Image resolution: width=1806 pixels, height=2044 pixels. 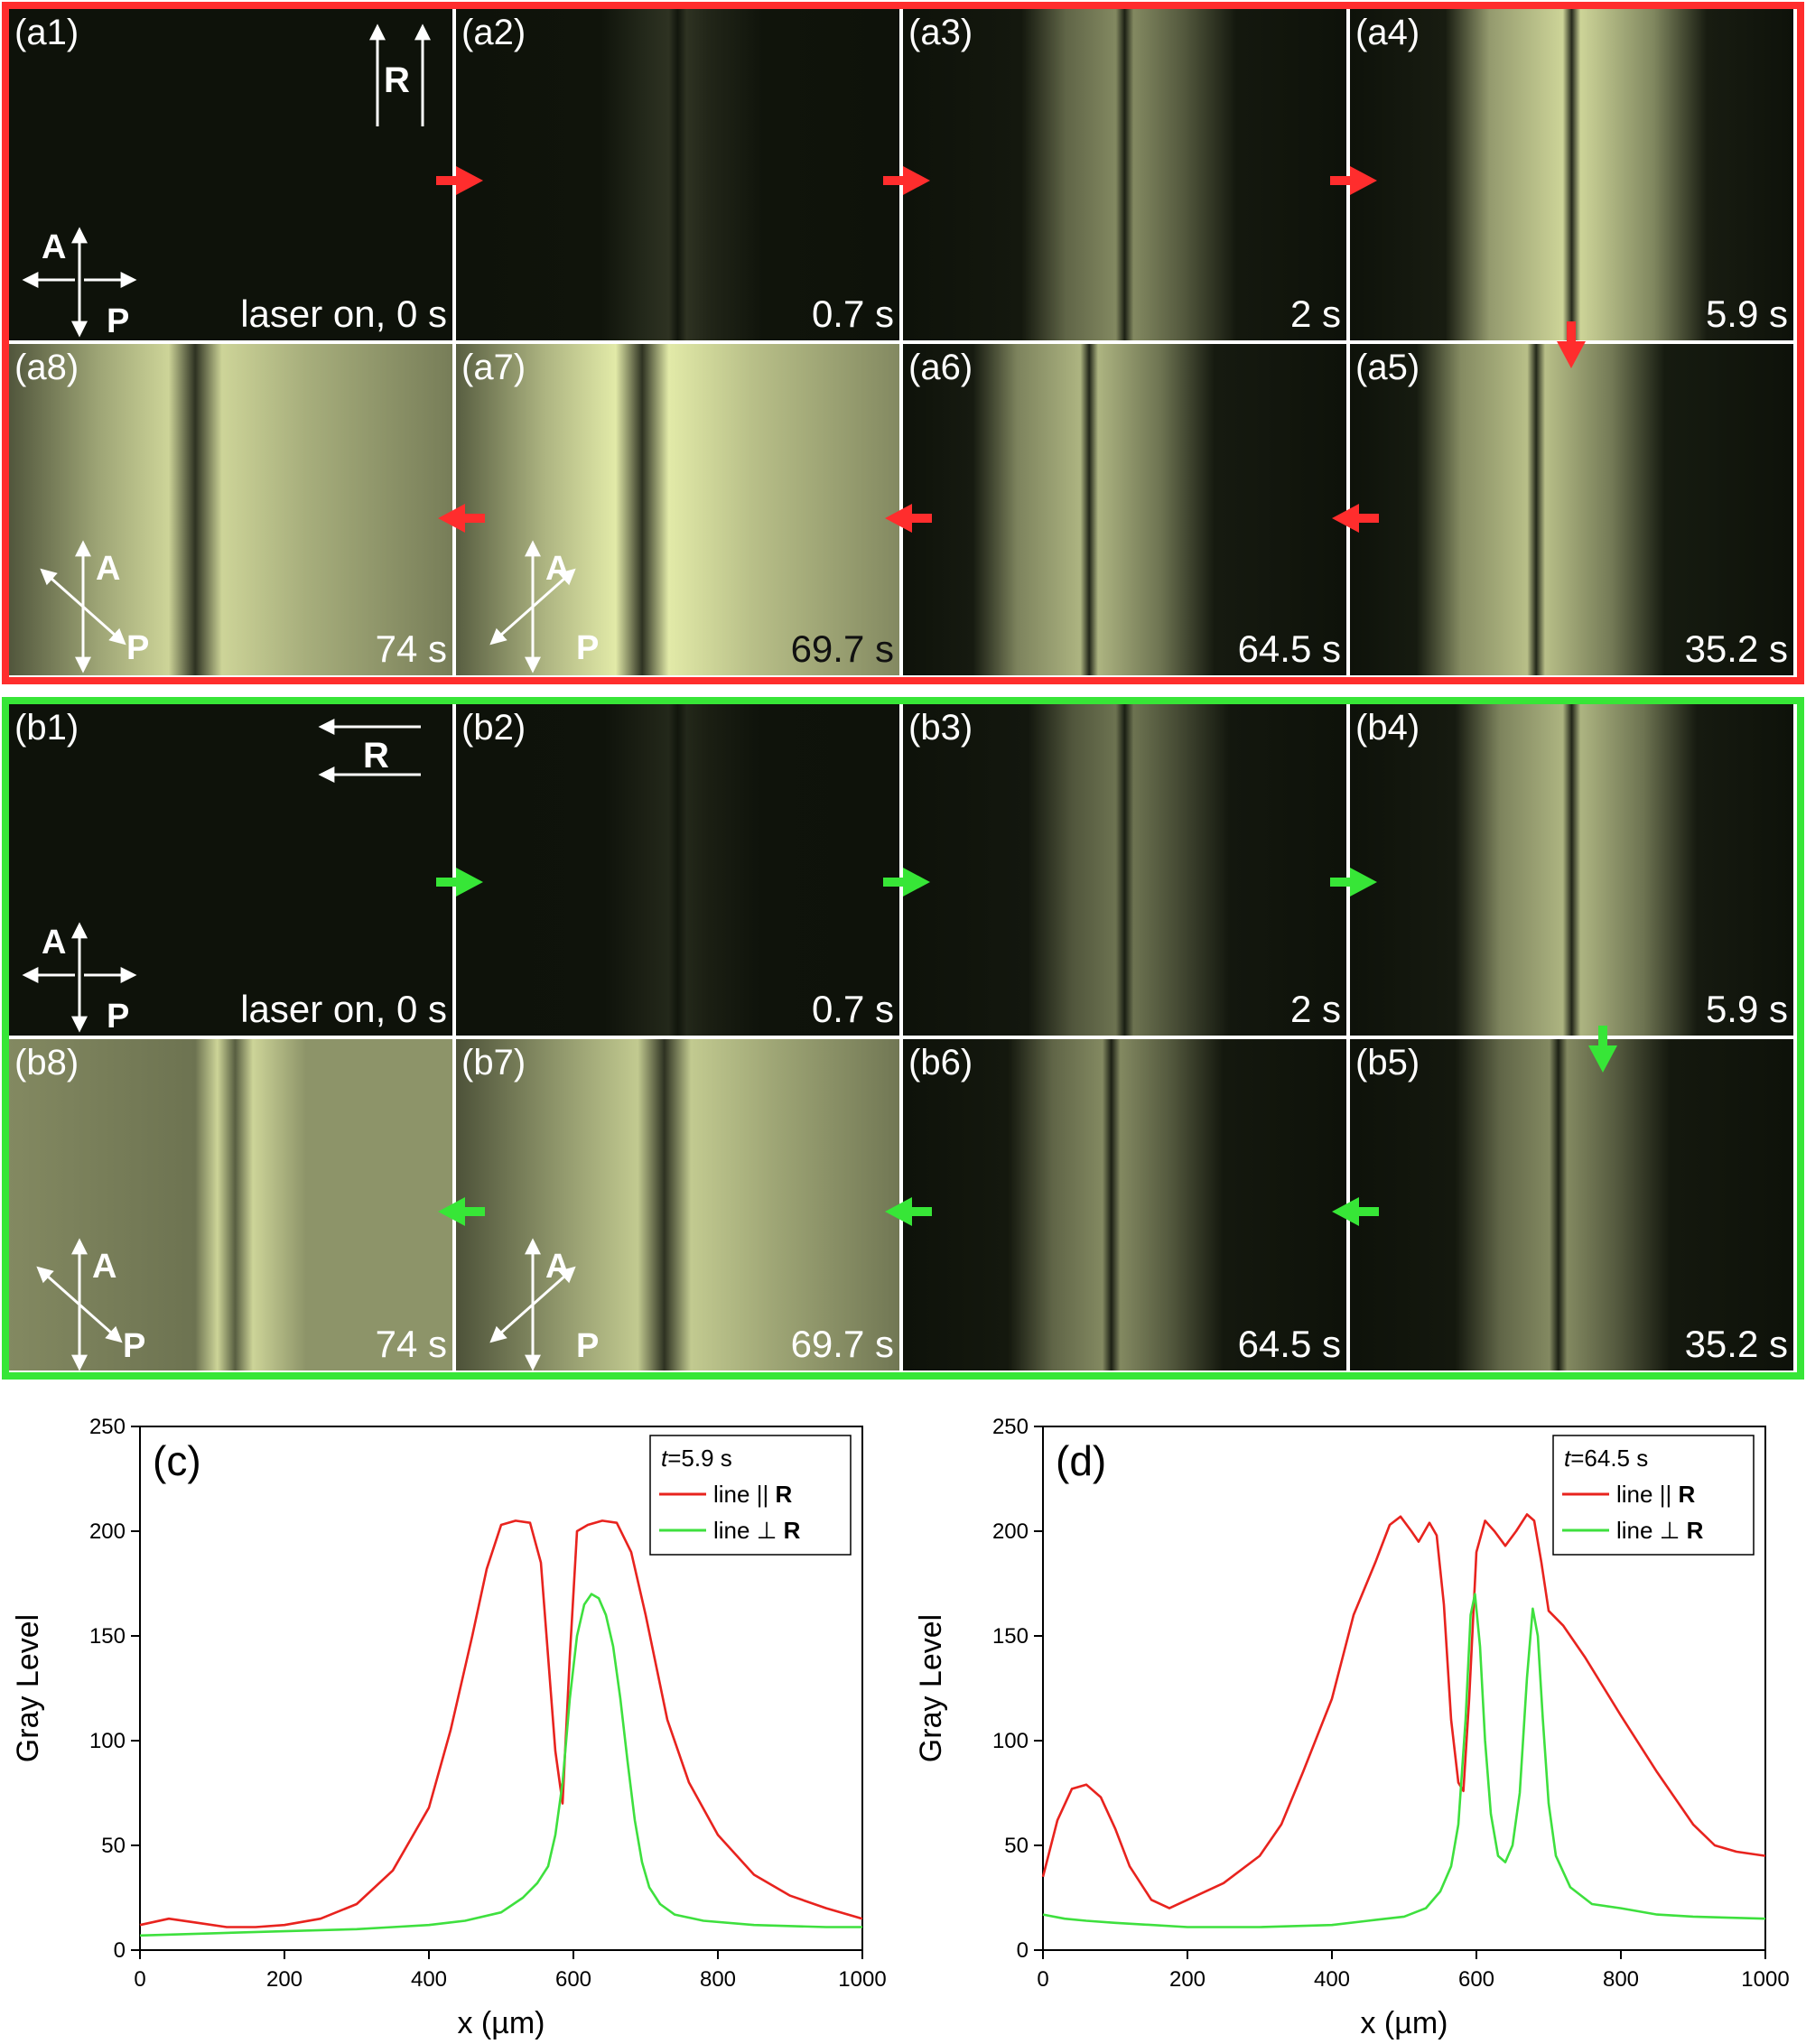 I want to click on chart-d-plot-frame, so click(x=1404, y=1689).